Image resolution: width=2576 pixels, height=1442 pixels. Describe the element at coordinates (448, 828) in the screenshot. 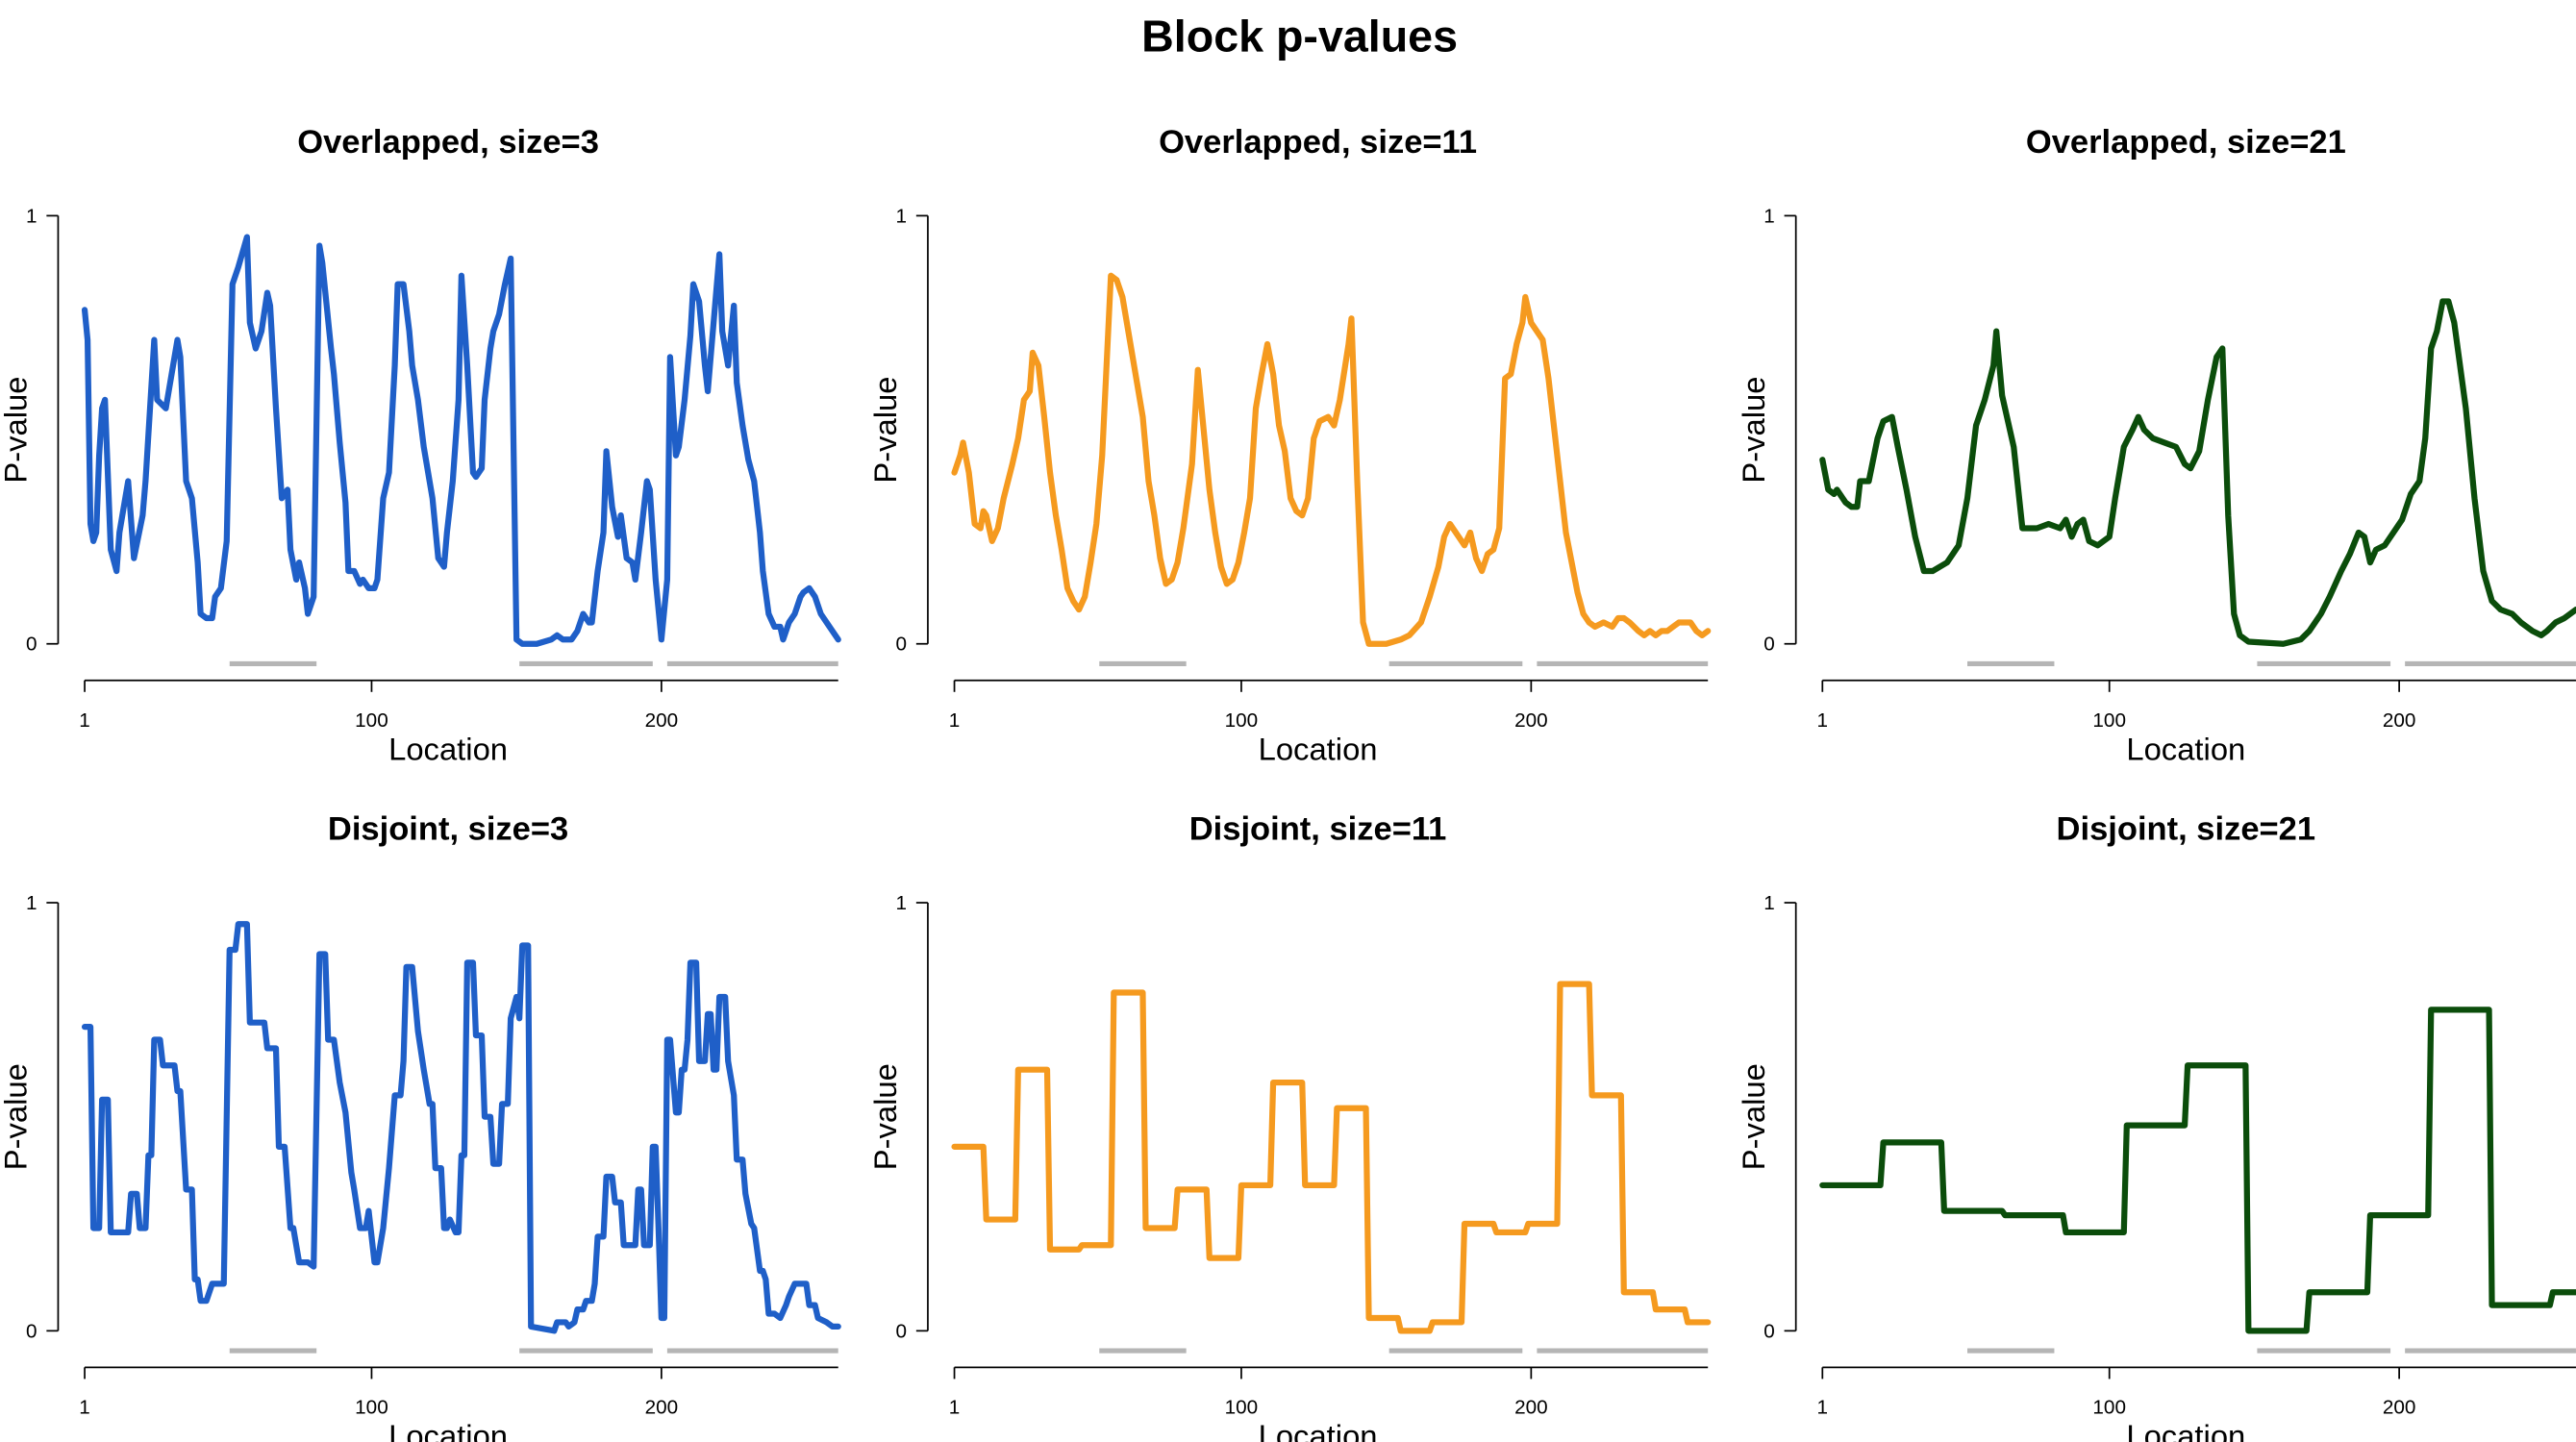

I see `panel-title: Disjoint, size=3` at that location.